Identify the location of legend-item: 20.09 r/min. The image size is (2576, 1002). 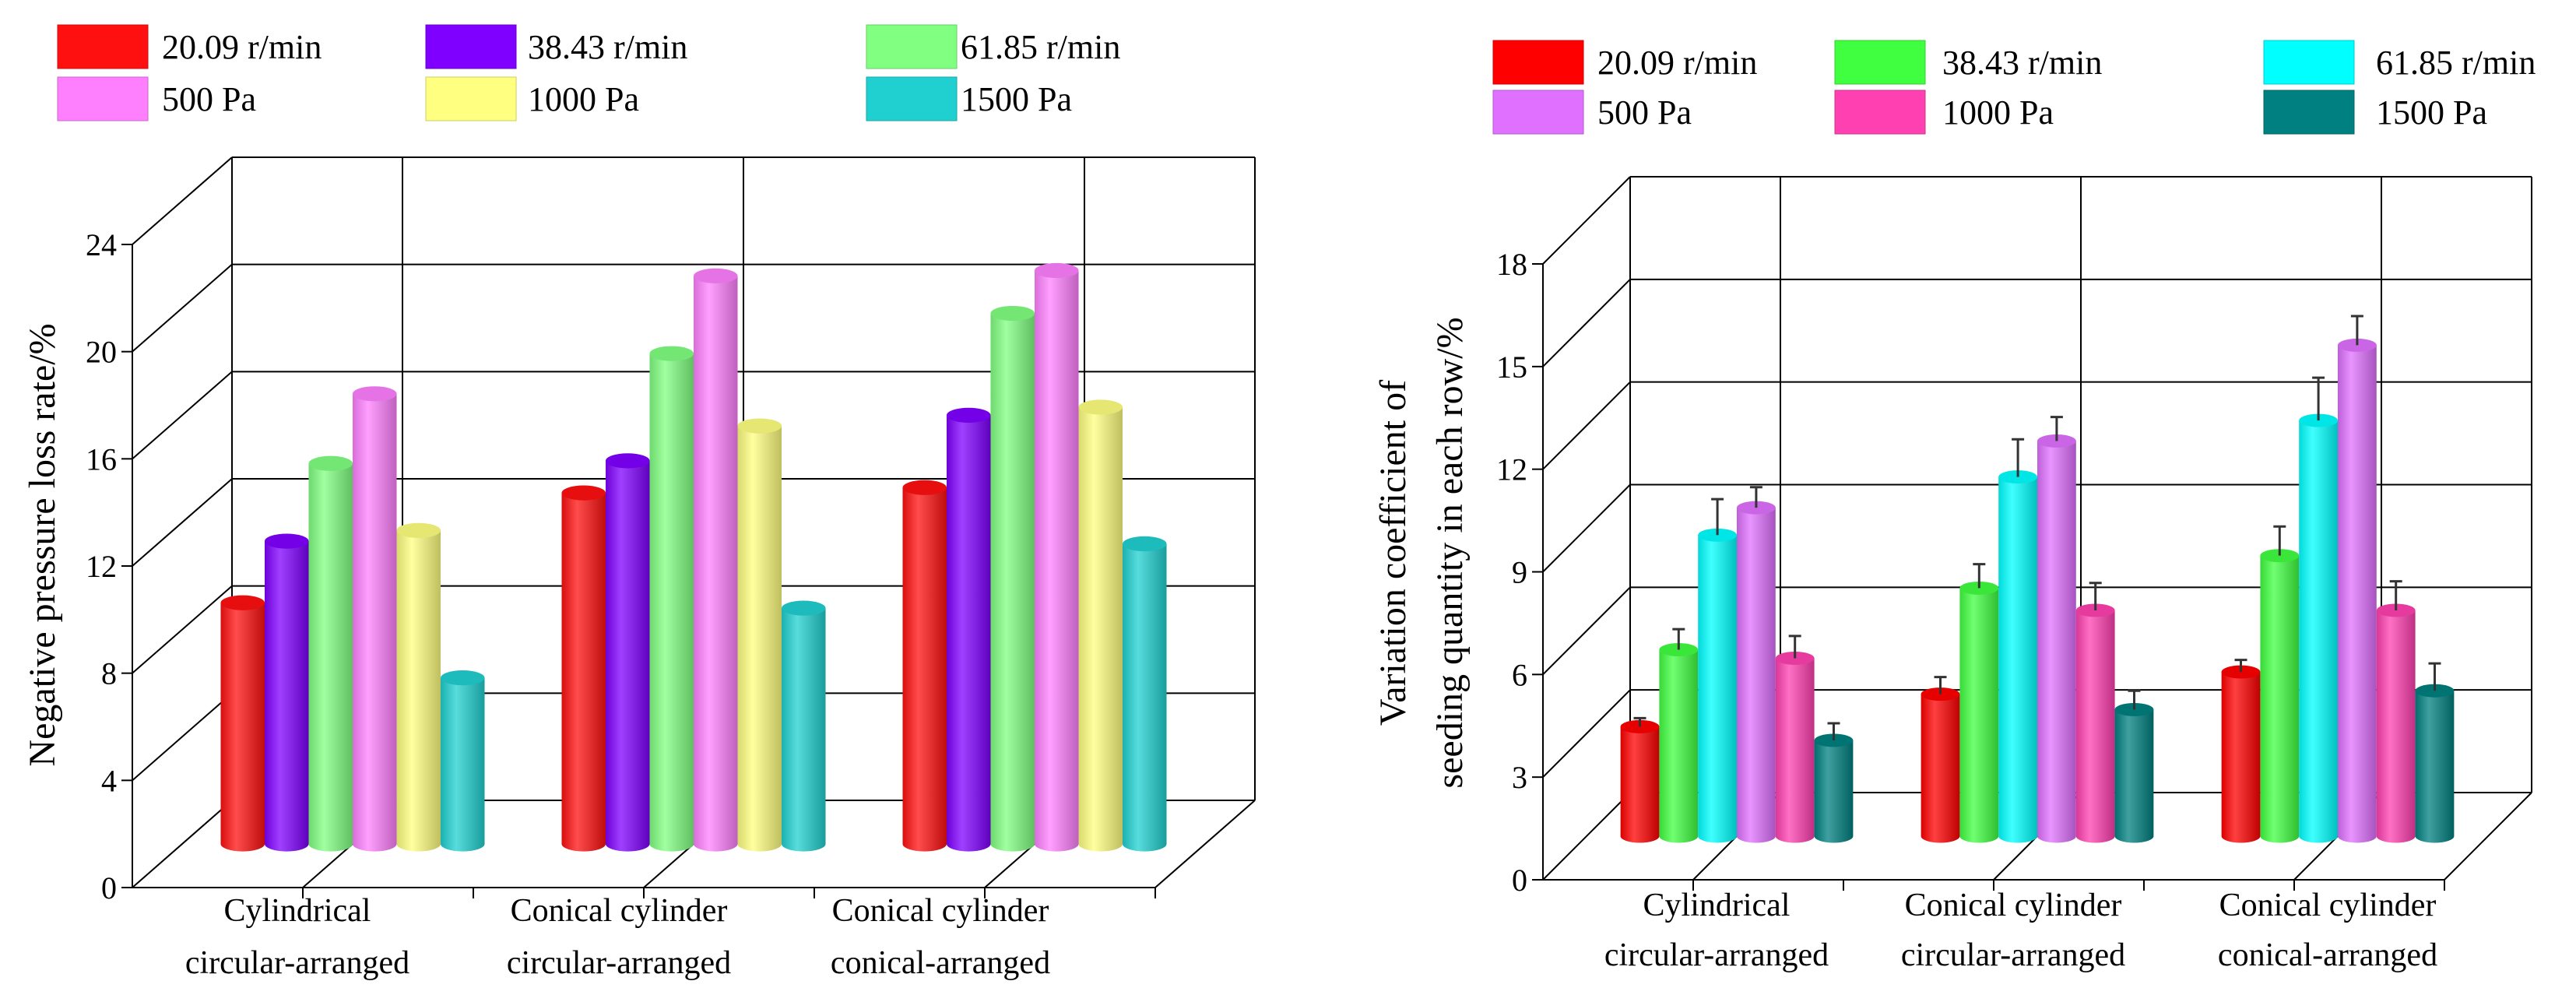
(1624, 62).